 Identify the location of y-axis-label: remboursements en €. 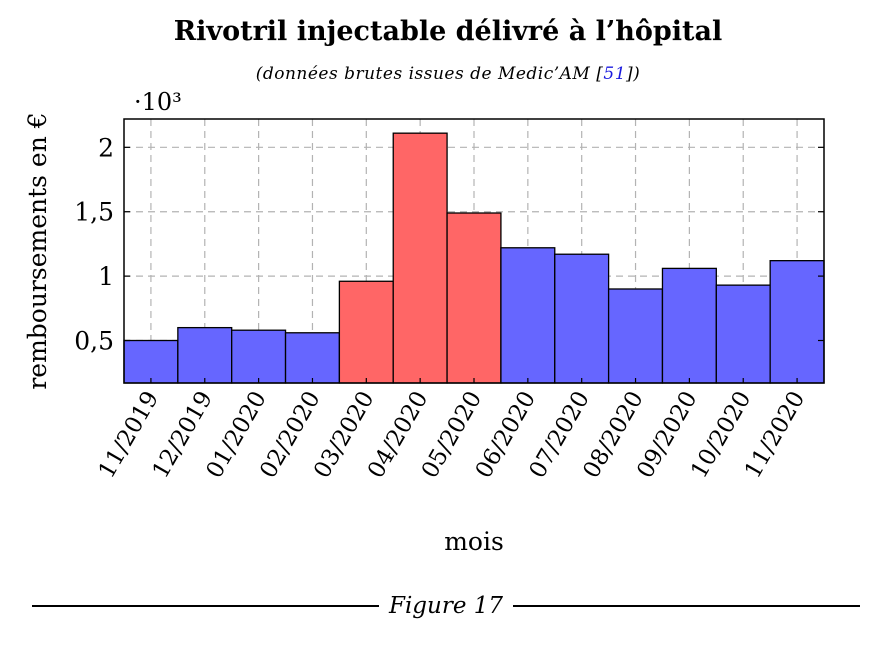
(37, 250).